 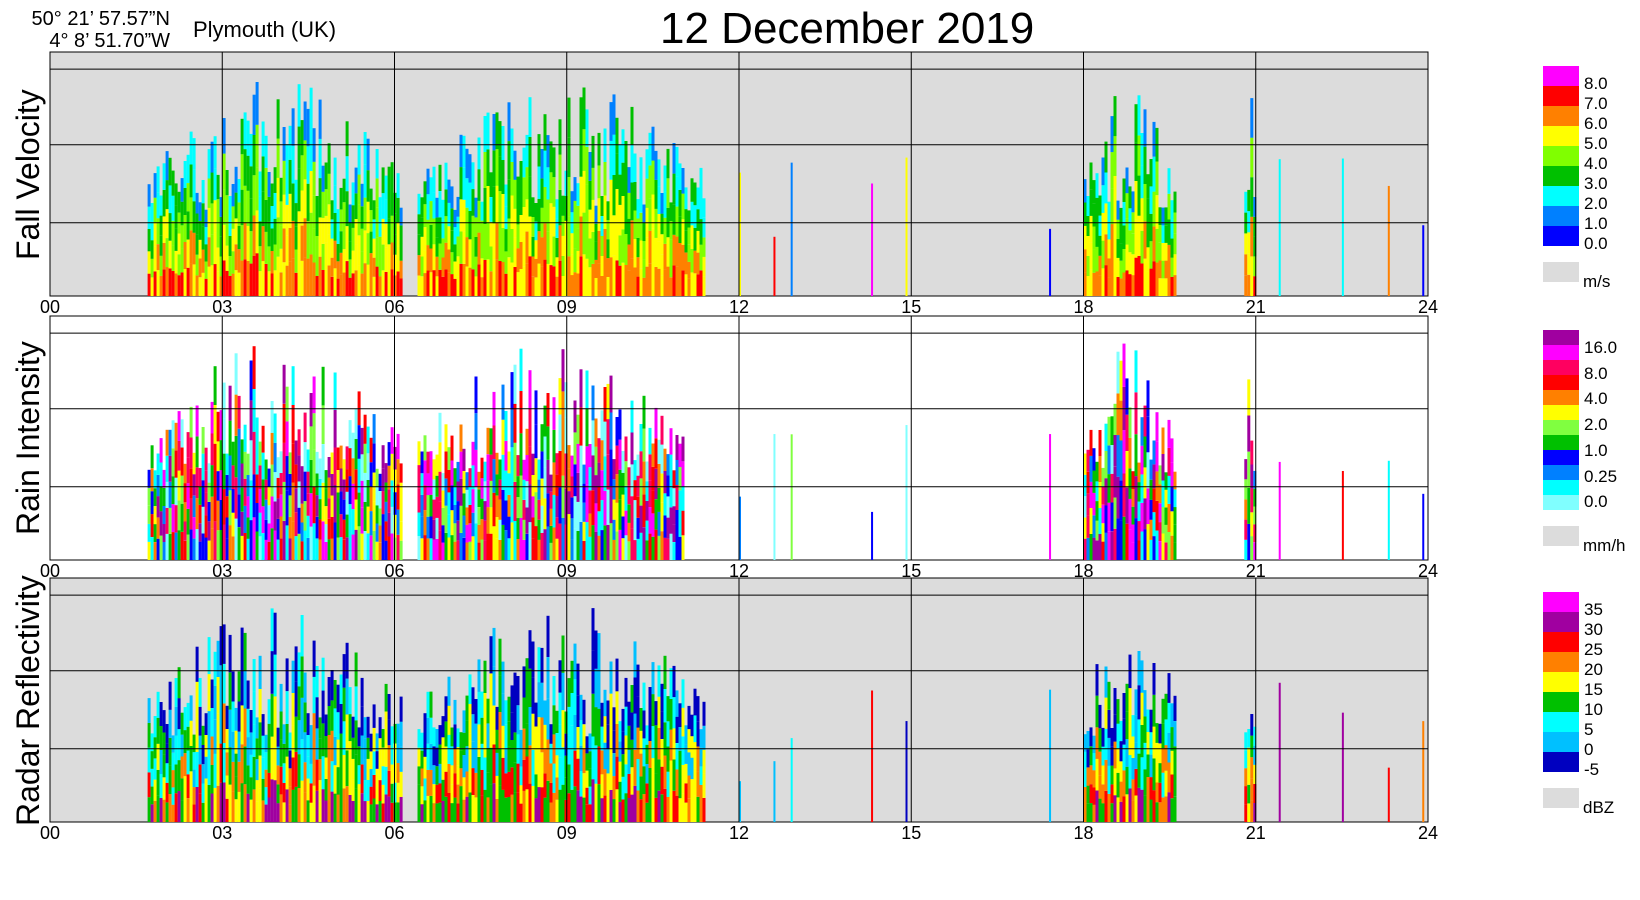 I want to click on colorbar-level: 4.0, so click(x=1596, y=399).